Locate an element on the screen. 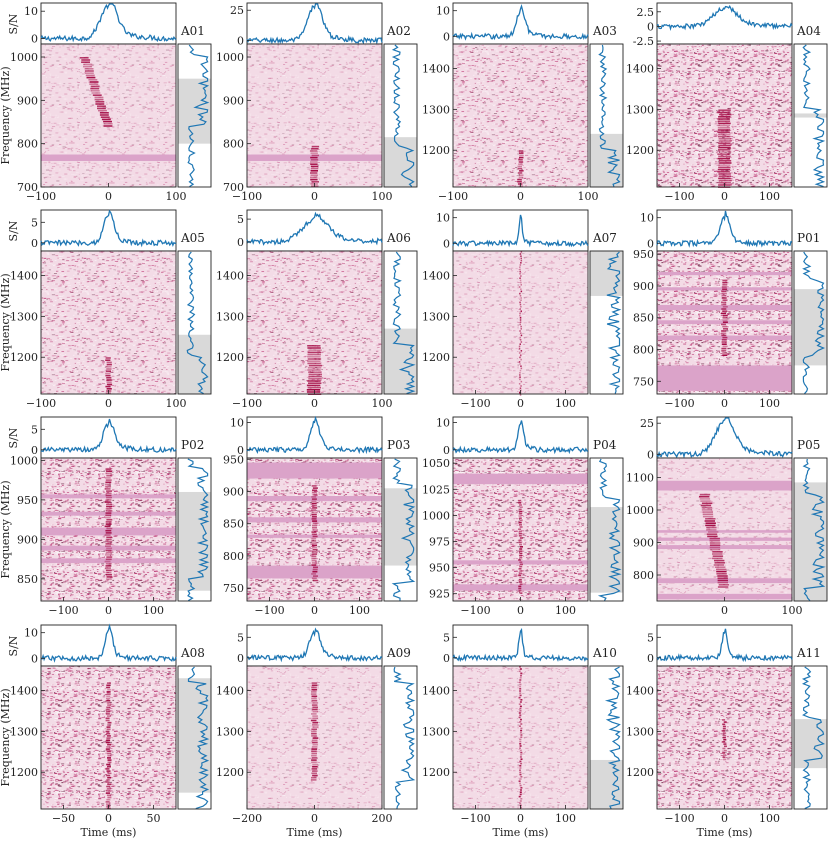 This screenshot has width=830, height=843. panel-label: A04 is located at coordinates (808, 31).